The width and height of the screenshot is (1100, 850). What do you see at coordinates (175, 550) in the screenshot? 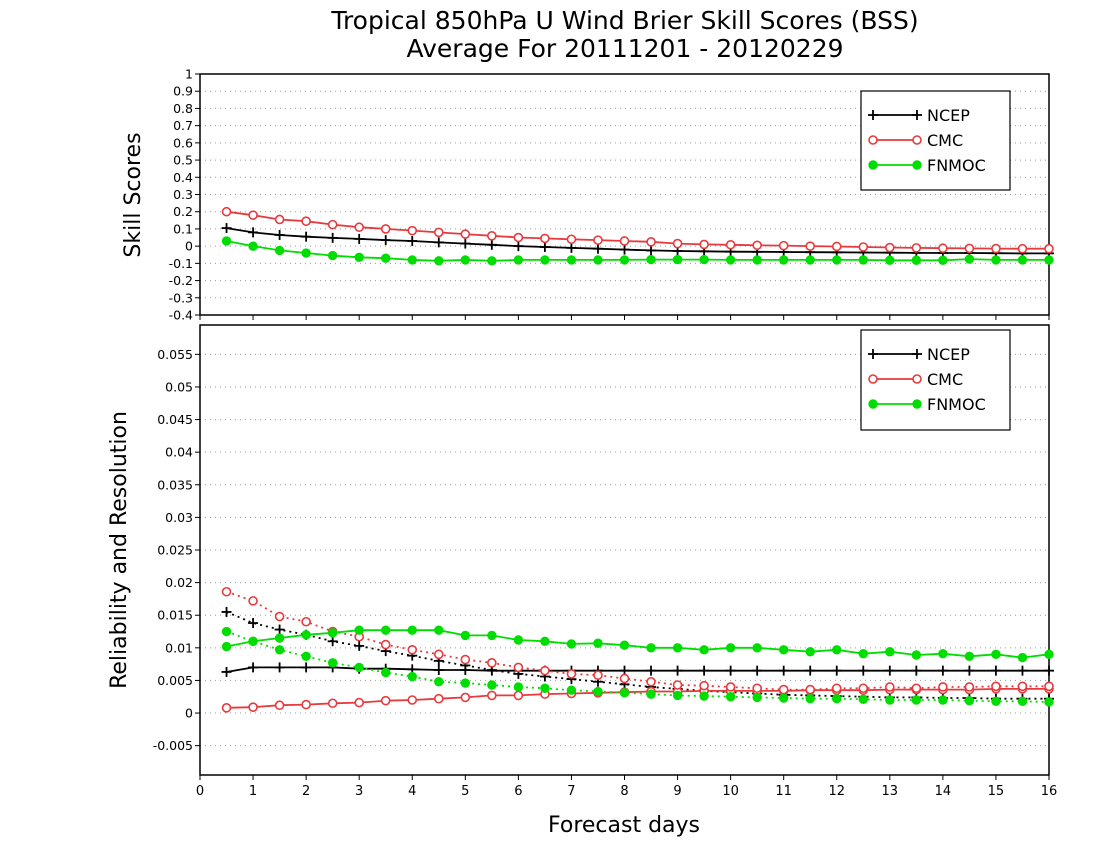
I see `bottom-y-tick-label: 0.025` at bounding box center [175, 550].